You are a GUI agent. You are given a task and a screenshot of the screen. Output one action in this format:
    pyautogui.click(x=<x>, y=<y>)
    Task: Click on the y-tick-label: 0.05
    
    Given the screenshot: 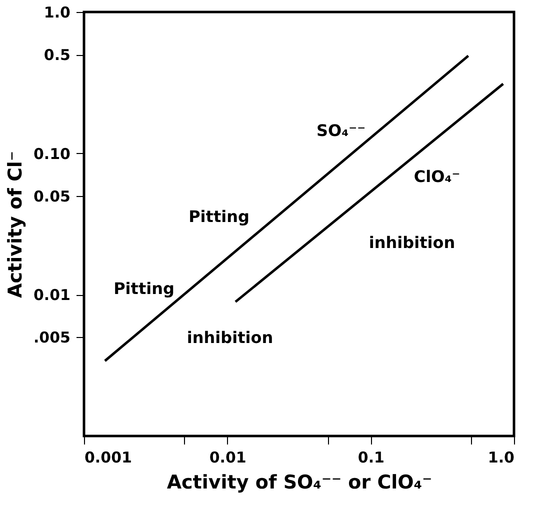 What is the action you would take?
    pyautogui.click(x=51, y=196)
    